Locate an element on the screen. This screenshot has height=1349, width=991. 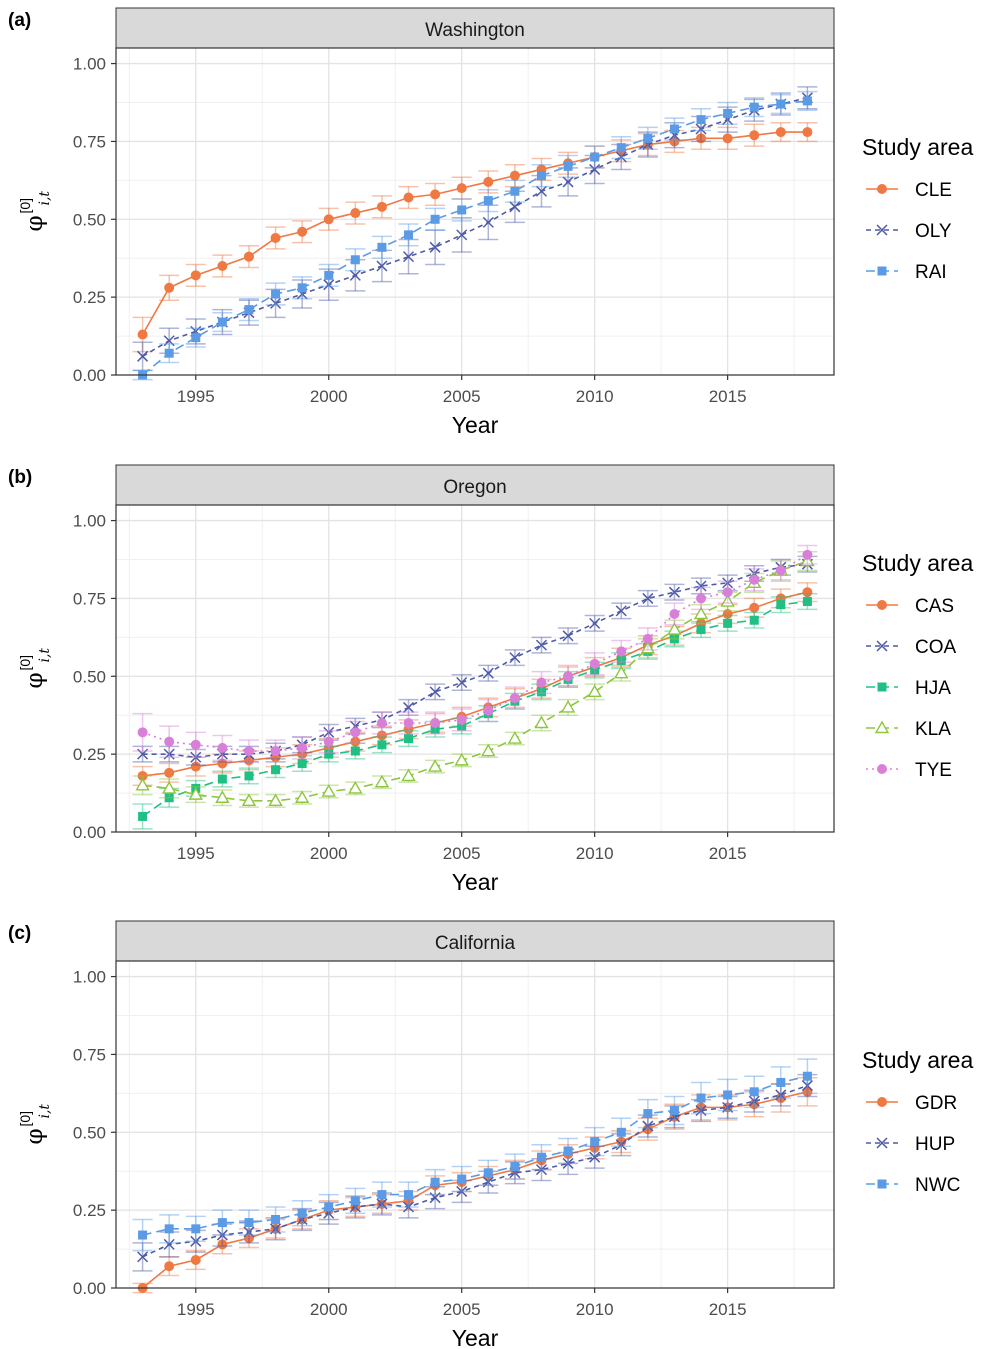
y-tick-label: 0.00 is located at coordinates (89, 1288).